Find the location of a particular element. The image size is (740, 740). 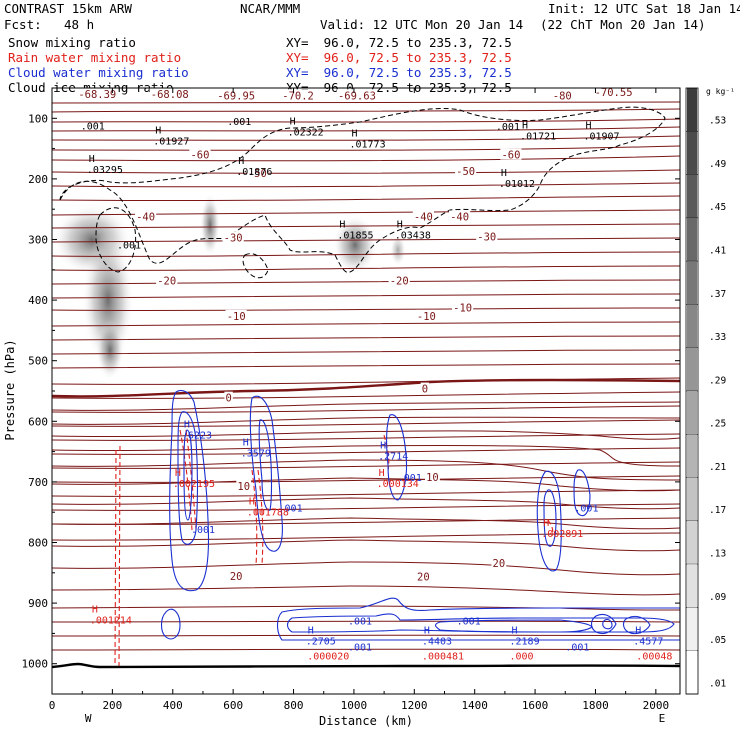

maximum-value-label: .000134 is located at coordinates (398, 484).